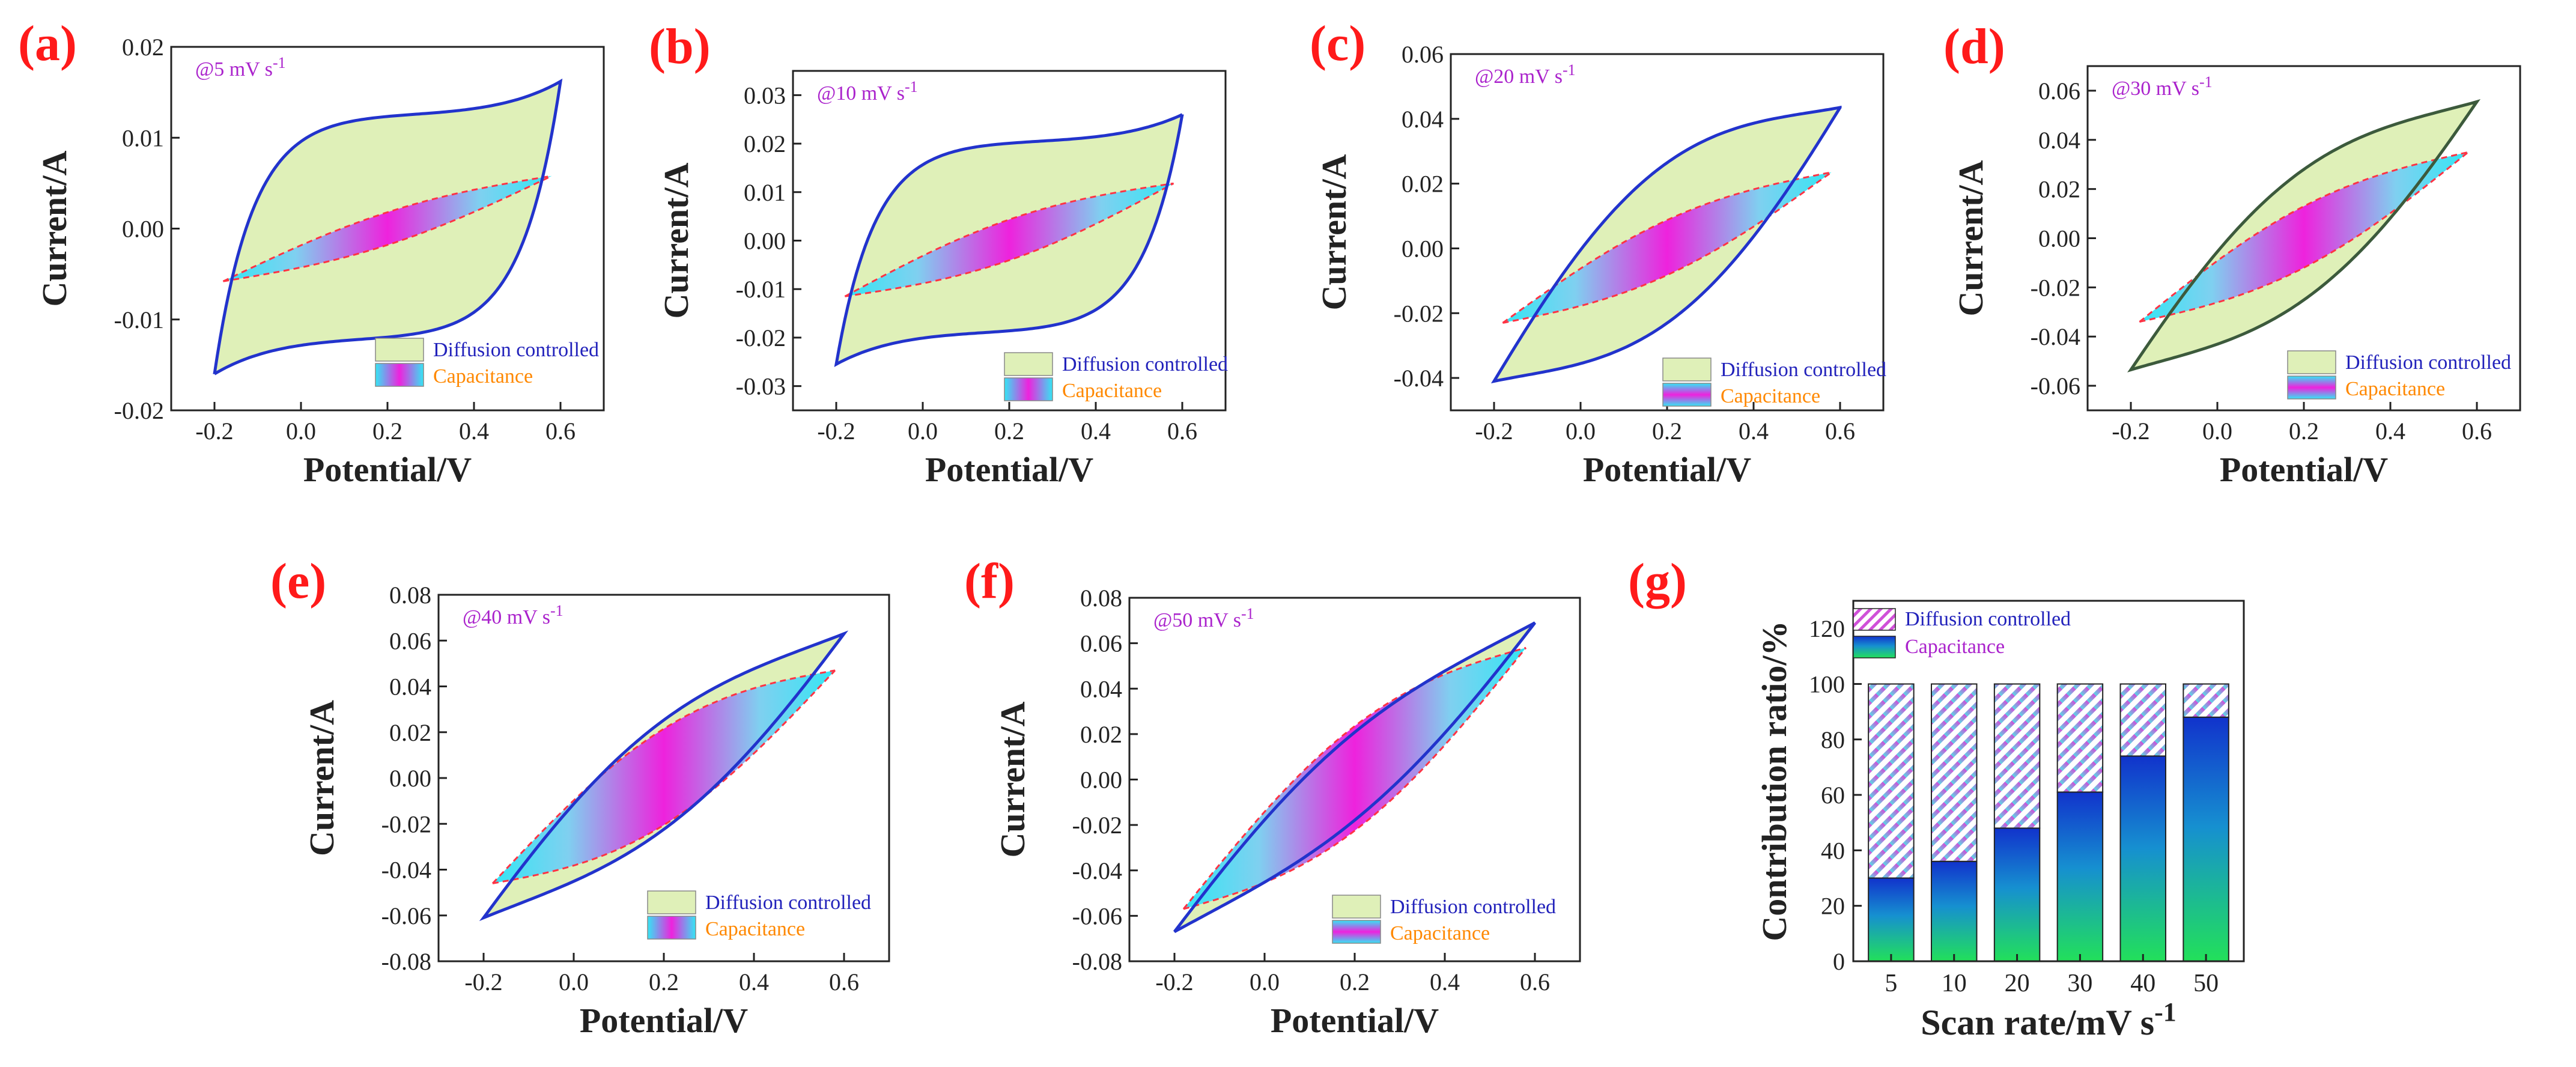 The height and width of the screenshot is (1067, 2576). What do you see at coordinates (2018, 983) in the screenshot?
I see `x-tick-label-g: 20` at bounding box center [2018, 983].